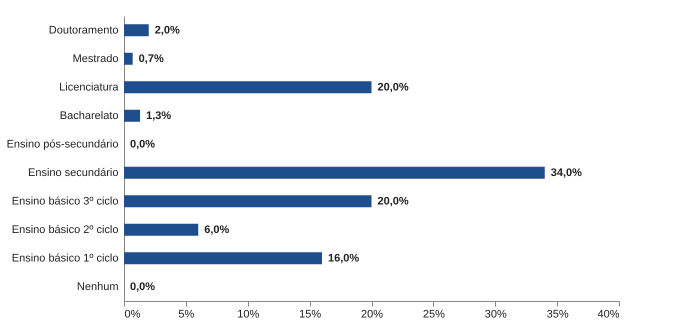  Describe the element at coordinates (151, 58) in the screenshot. I see `data-label: 0,7%` at that location.